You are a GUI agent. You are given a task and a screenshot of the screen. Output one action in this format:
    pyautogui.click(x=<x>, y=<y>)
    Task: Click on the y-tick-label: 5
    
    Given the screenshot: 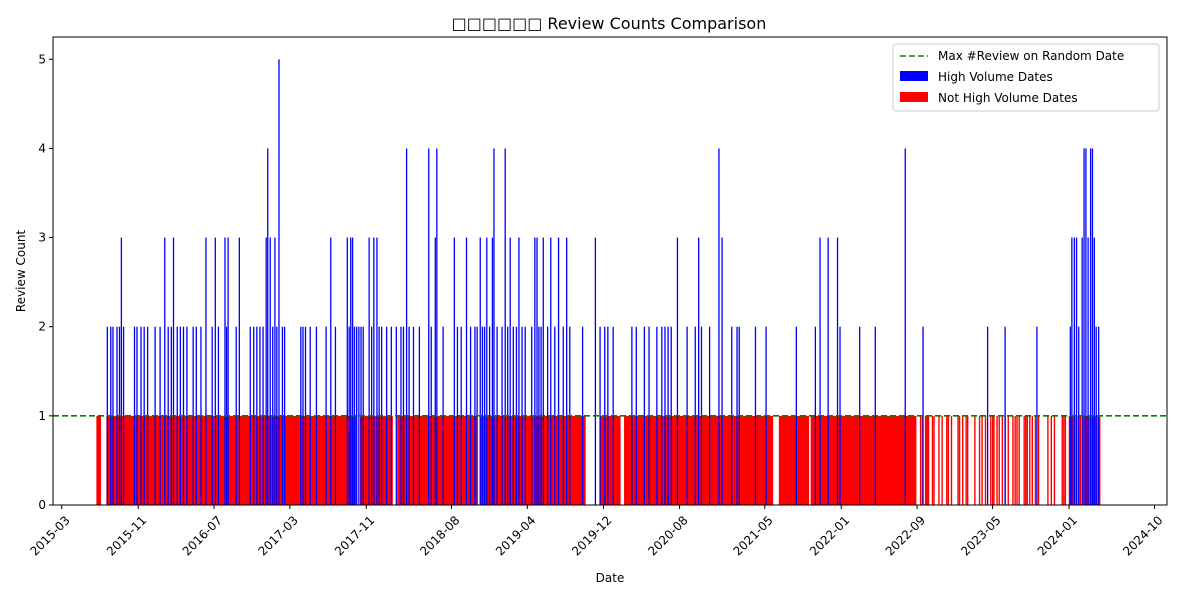 What is the action you would take?
    pyautogui.click(x=42, y=59)
    